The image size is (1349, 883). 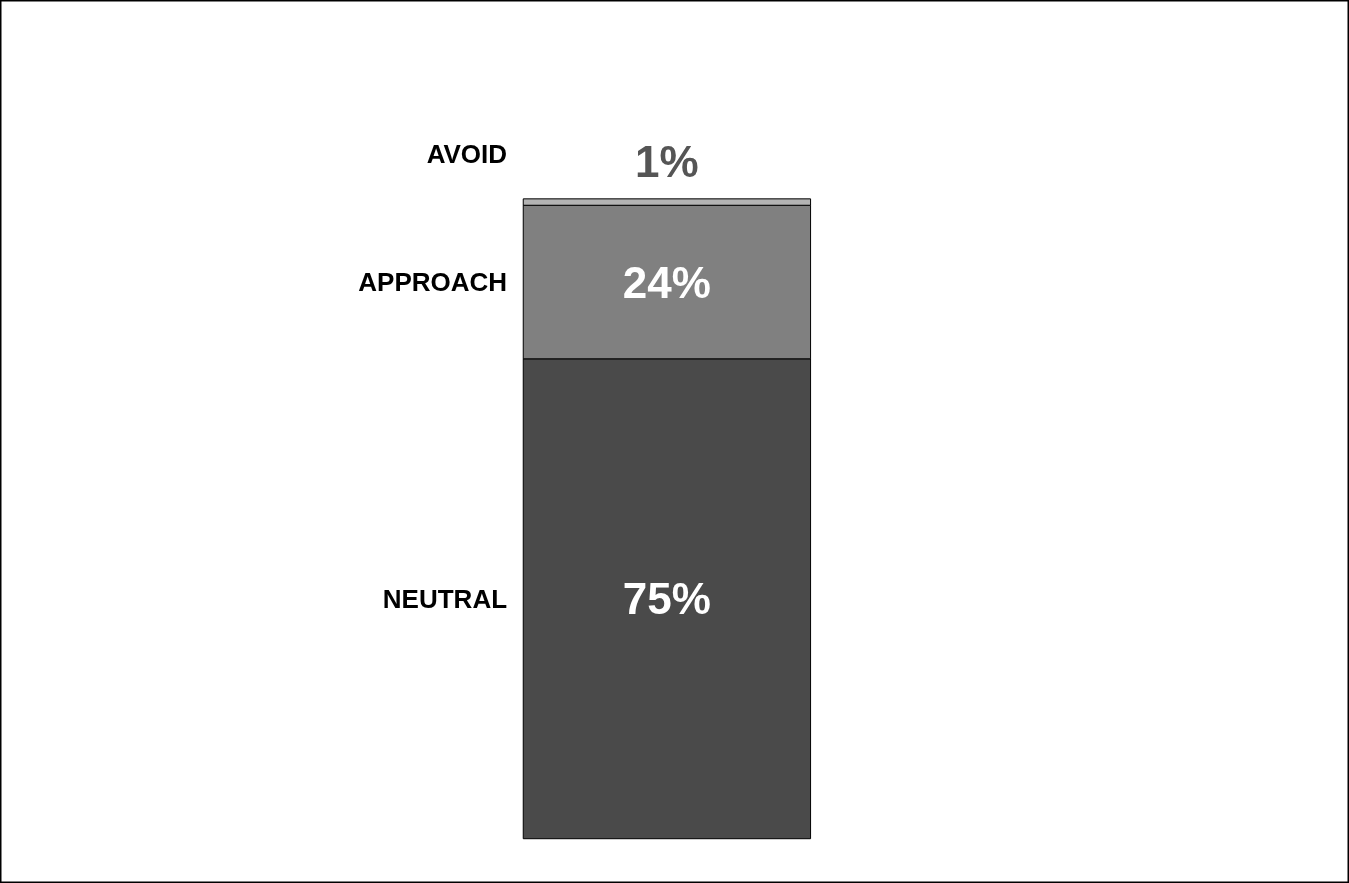 What do you see at coordinates (666, 599) in the screenshot?
I see `data-label: 75%` at bounding box center [666, 599].